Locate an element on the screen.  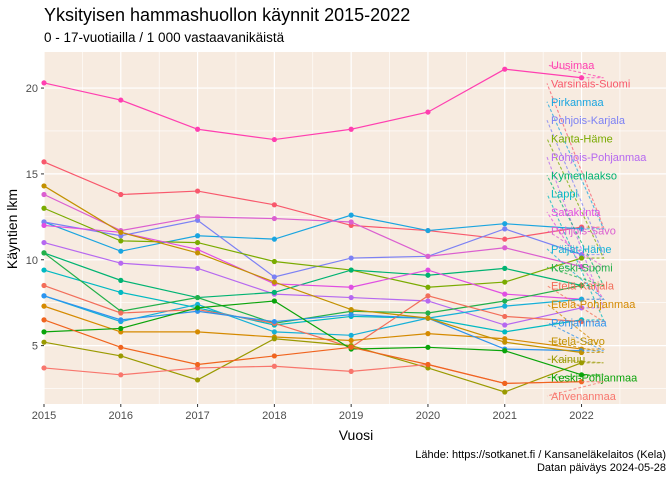
series-label-group: Pohjois-Pohjanmaa is located at coordinates (596, 230).